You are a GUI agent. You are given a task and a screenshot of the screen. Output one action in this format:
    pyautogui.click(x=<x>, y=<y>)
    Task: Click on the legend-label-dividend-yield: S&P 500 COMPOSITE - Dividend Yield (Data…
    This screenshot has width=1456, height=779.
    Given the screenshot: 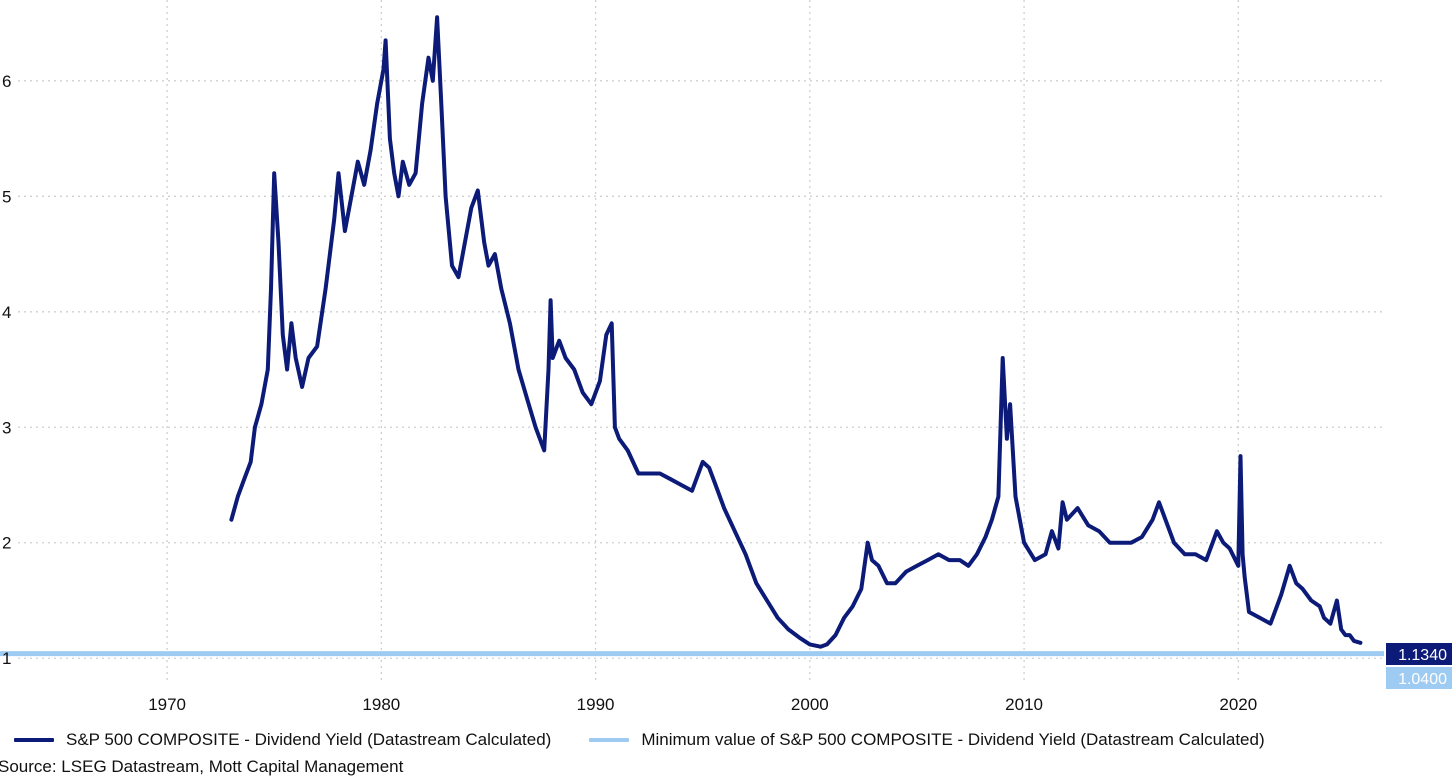 What is the action you would take?
    pyautogui.click(x=309, y=739)
    